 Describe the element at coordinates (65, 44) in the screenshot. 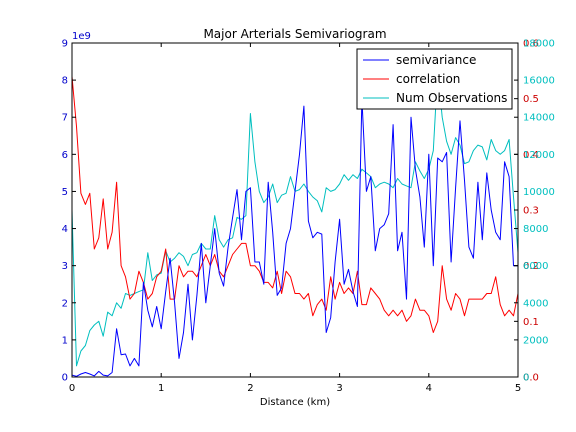

I see `y-left-tick-label: 9` at that location.